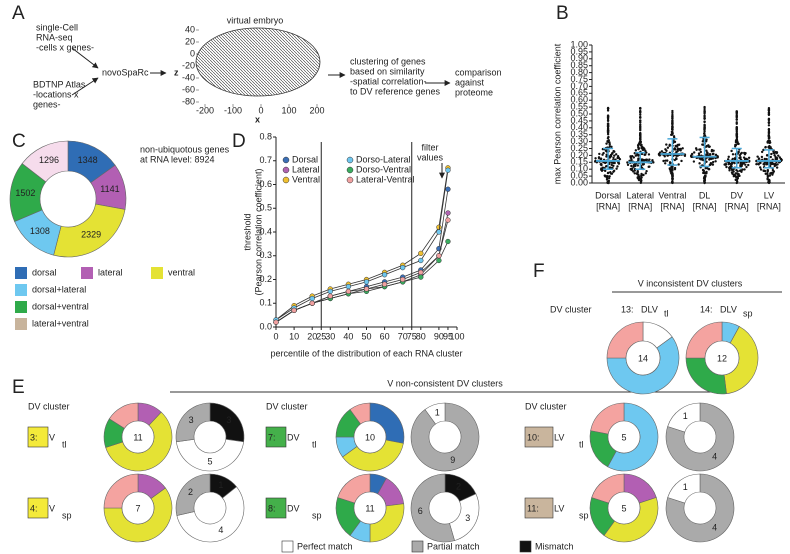  What do you see at coordinates (265, 303) in the screenshot?
I see `y-tick-label: 0.1` at bounding box center [265, 303].